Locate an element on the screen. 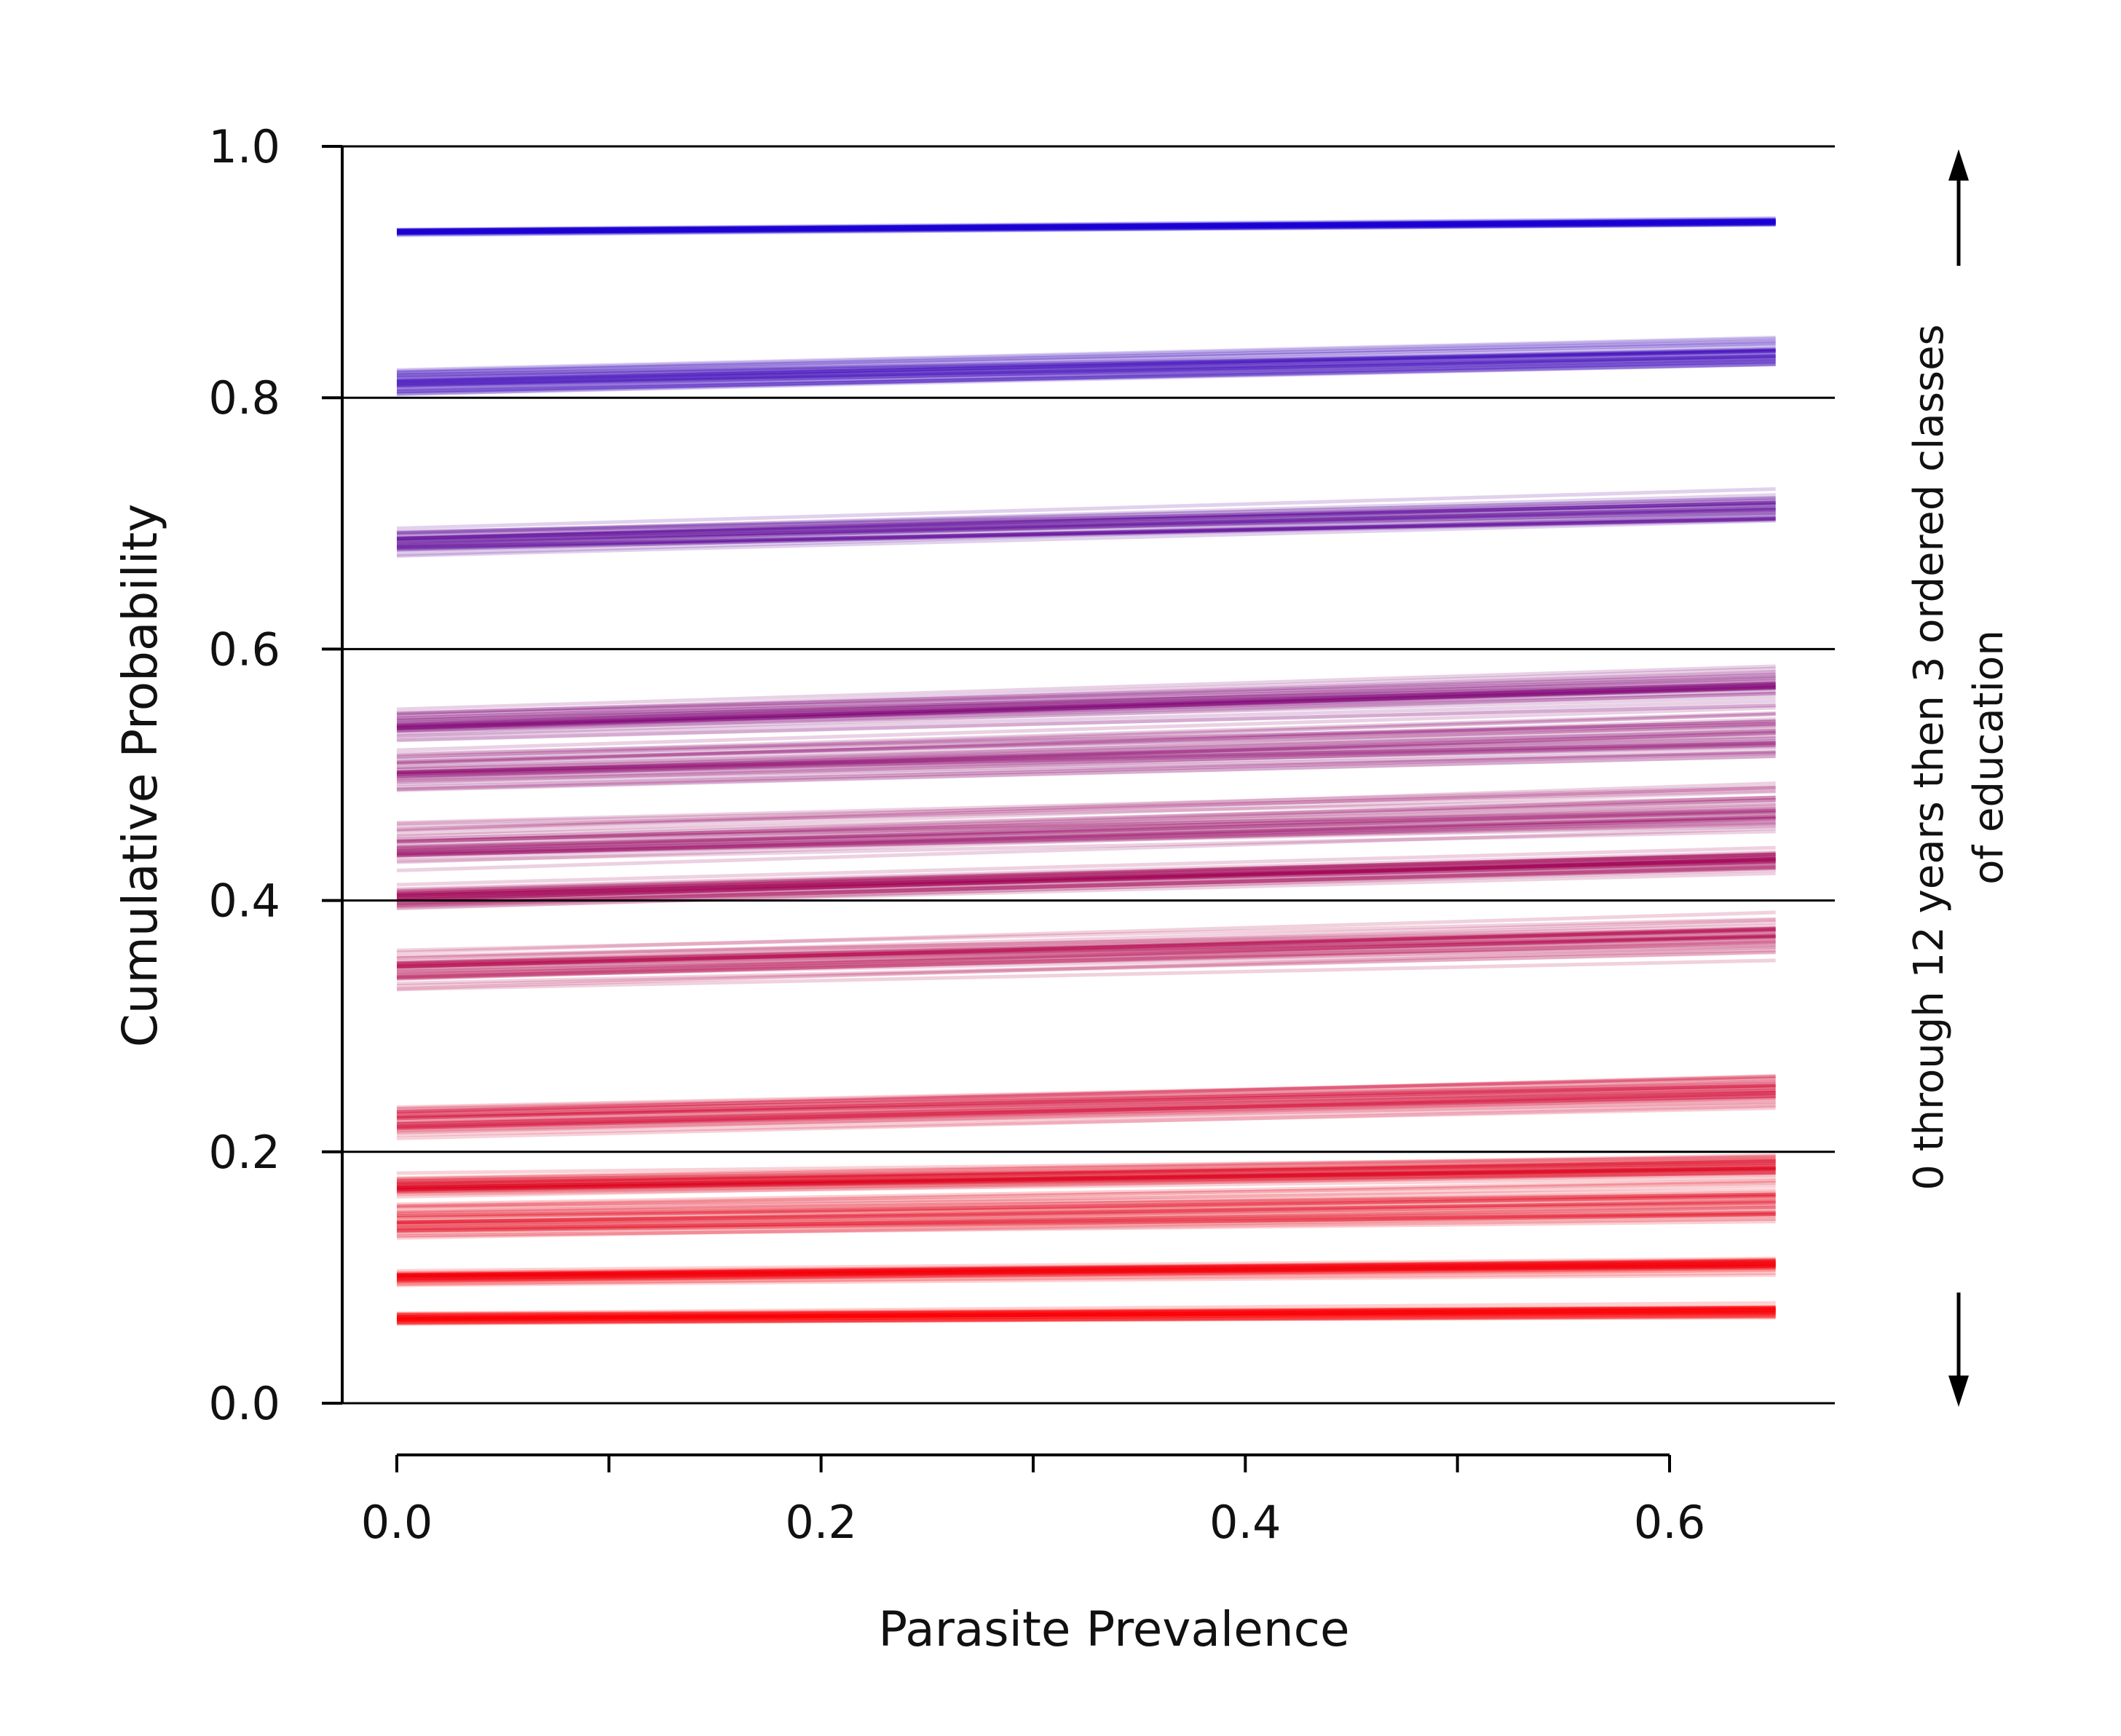 This screenshot has height=1736, width=2121. arrow-down-icon is located at coordinates (1958, 1350).